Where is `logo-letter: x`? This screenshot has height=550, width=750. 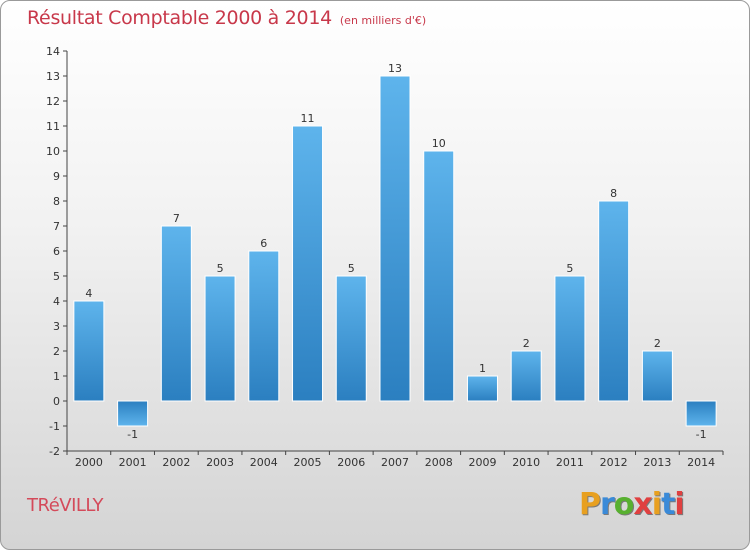
logo-letter: x is located at coordinates (642, 504).